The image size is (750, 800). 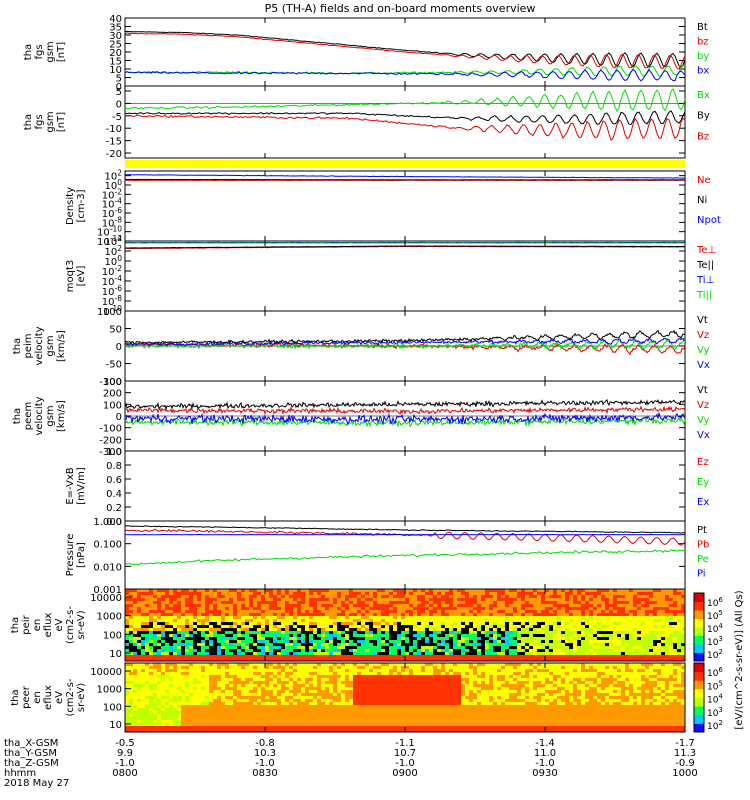 I want to click on y-axis-label: sr-eV), so click(x=81, y=624).